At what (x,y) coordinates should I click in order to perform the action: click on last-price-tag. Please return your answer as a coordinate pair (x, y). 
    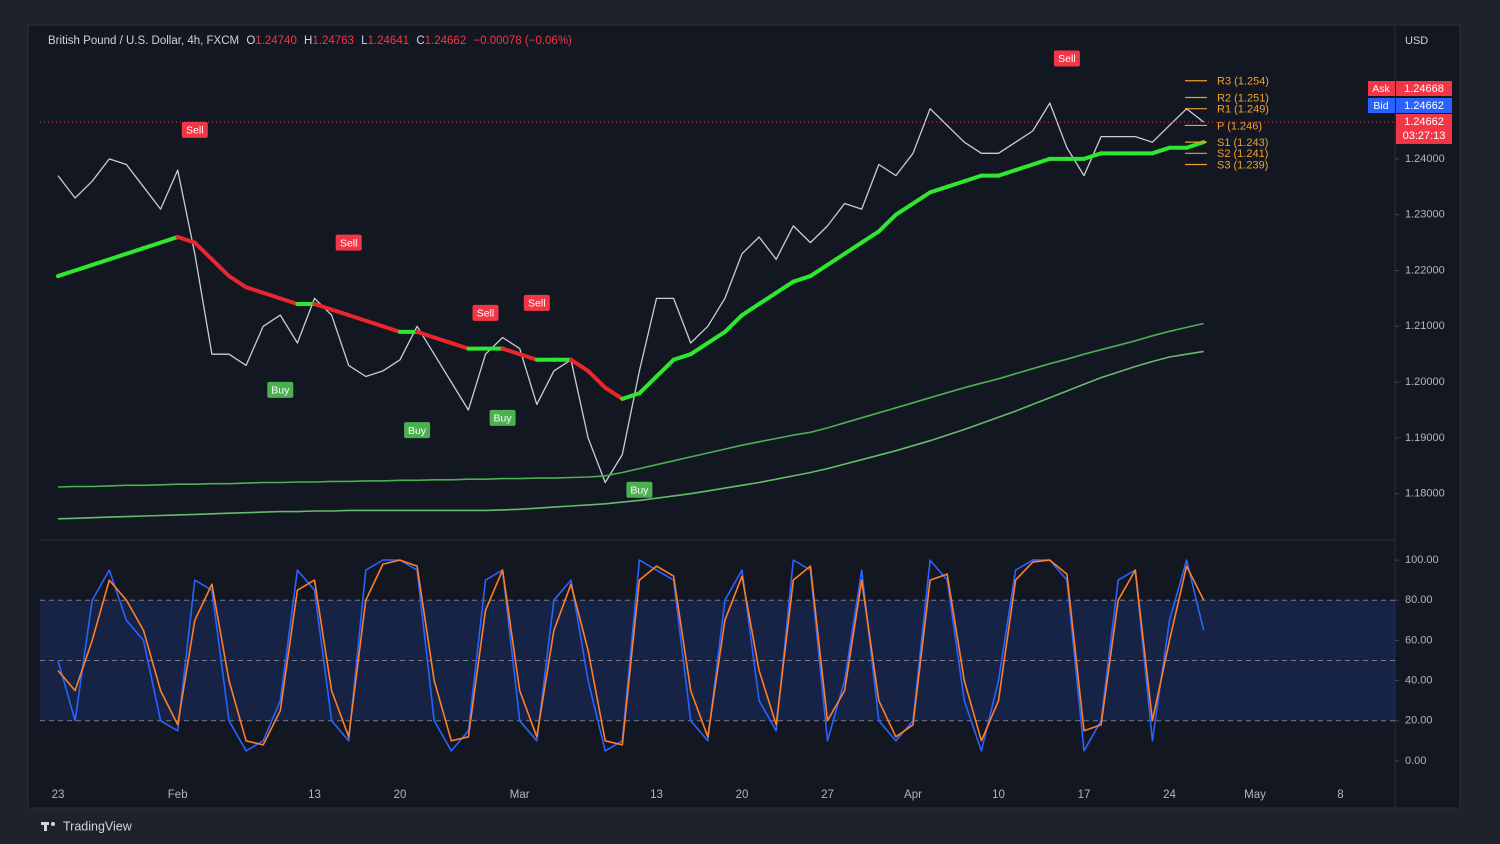
    Looking at the image, I should click on (1424, 128).